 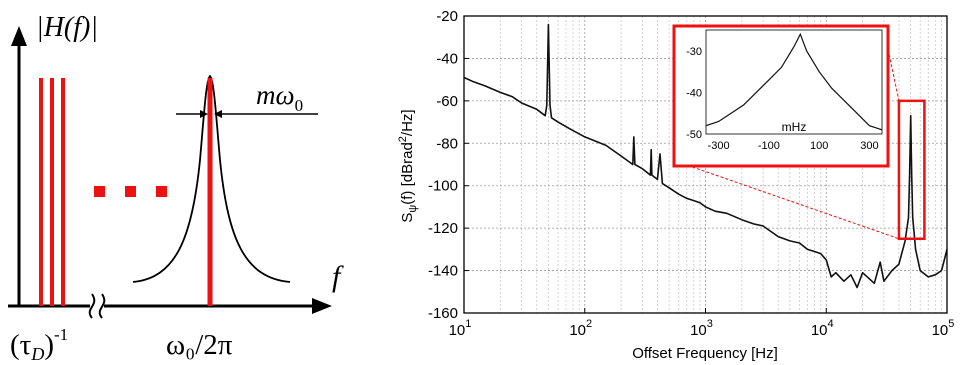 What do you see at coordinates (407, 218) in the screenshot?
I see `y-label-s: S` at bounding box center [407, 218].